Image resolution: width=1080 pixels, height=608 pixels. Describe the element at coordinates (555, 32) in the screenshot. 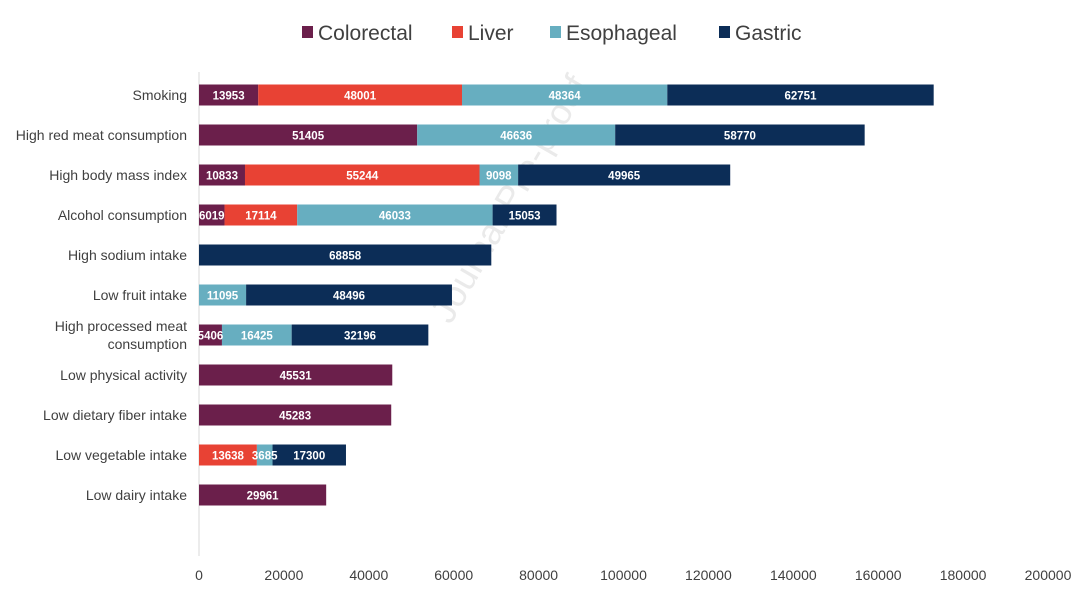

I see `legend-swatch-esophageal` at that location.